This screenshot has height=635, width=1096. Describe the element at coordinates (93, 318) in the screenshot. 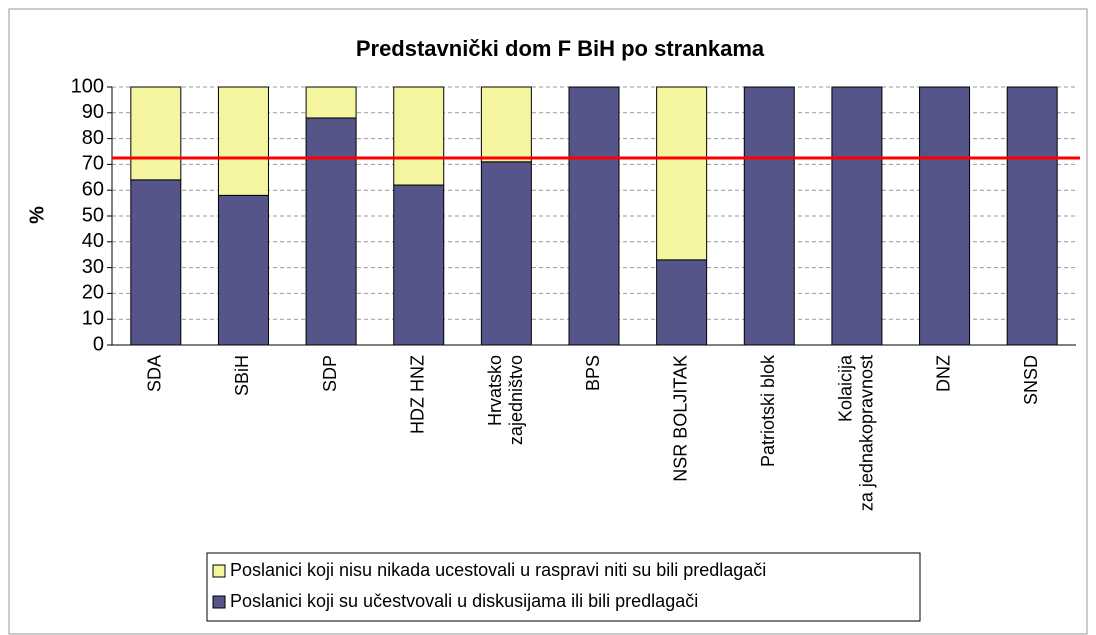

I see `y-tick-label: 10` at that location.